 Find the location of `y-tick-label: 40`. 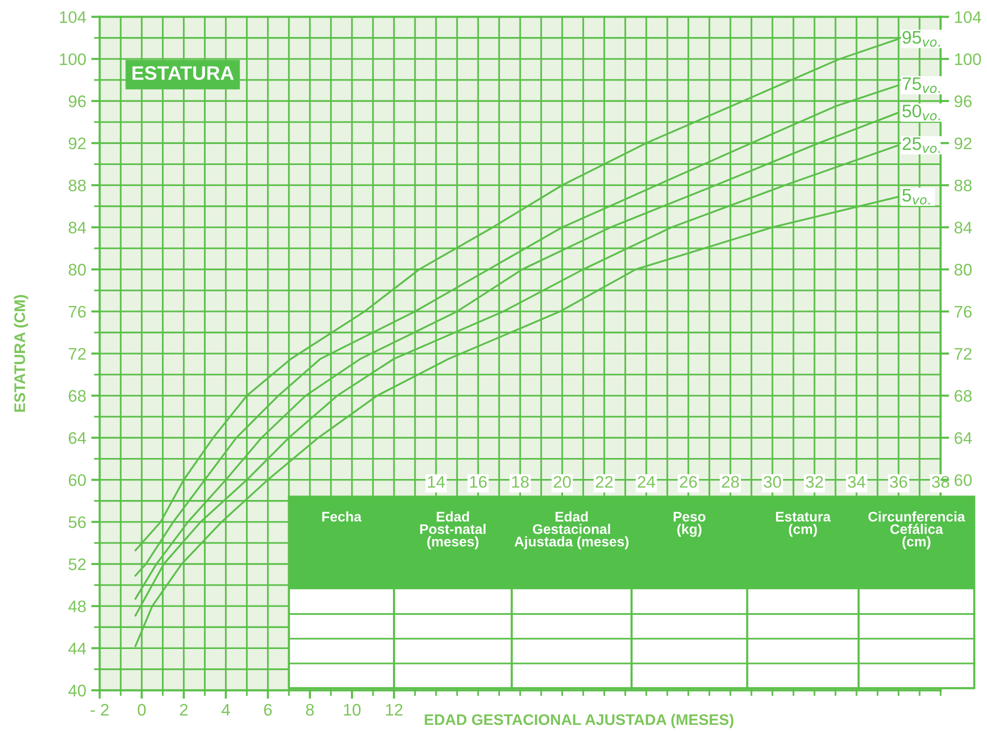

y-tick-label: 40 is located at coordinates (77, 690).